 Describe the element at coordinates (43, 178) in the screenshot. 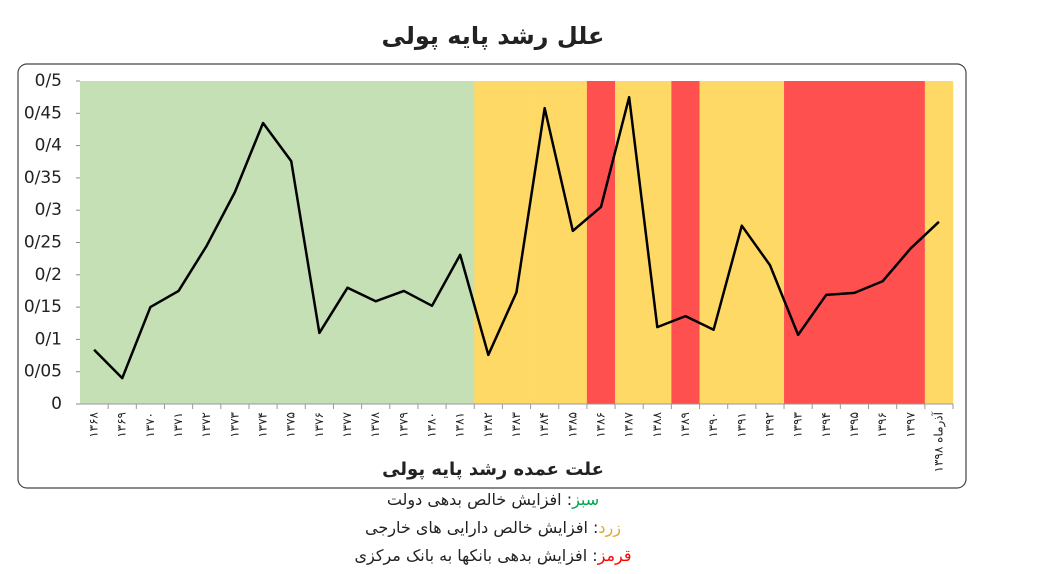

I see `y-tick-label: 0/35` at that location.